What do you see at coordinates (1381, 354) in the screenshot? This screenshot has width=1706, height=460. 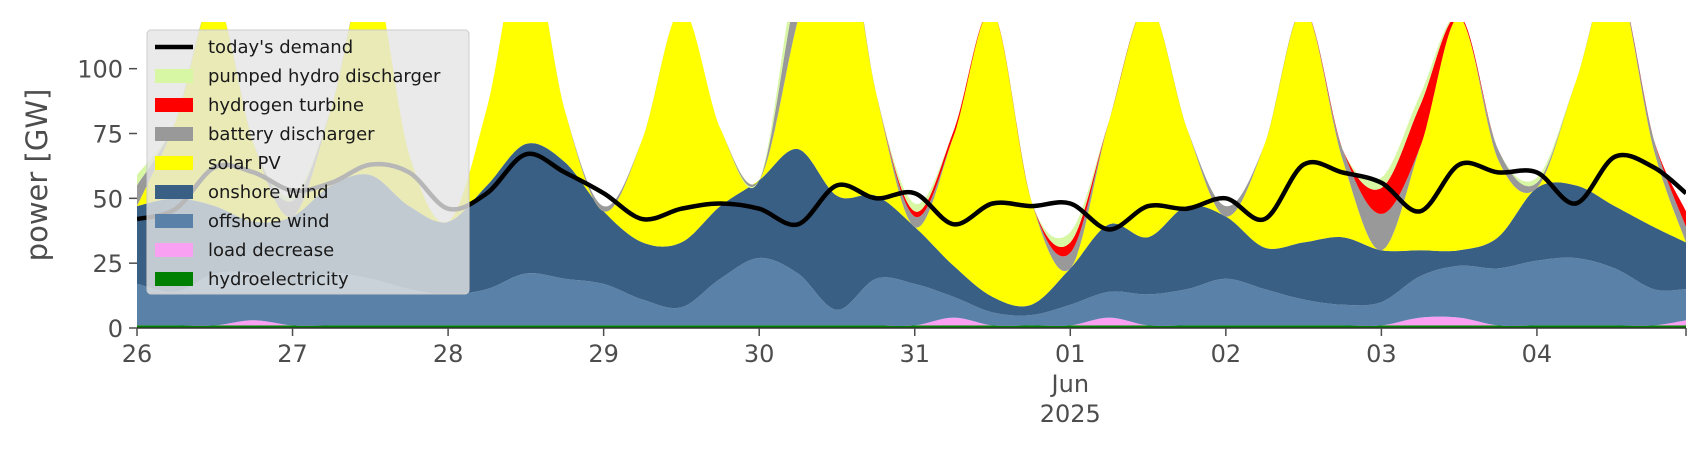 I see `x-tick-label: 03` at bounding box center [1381, 354].